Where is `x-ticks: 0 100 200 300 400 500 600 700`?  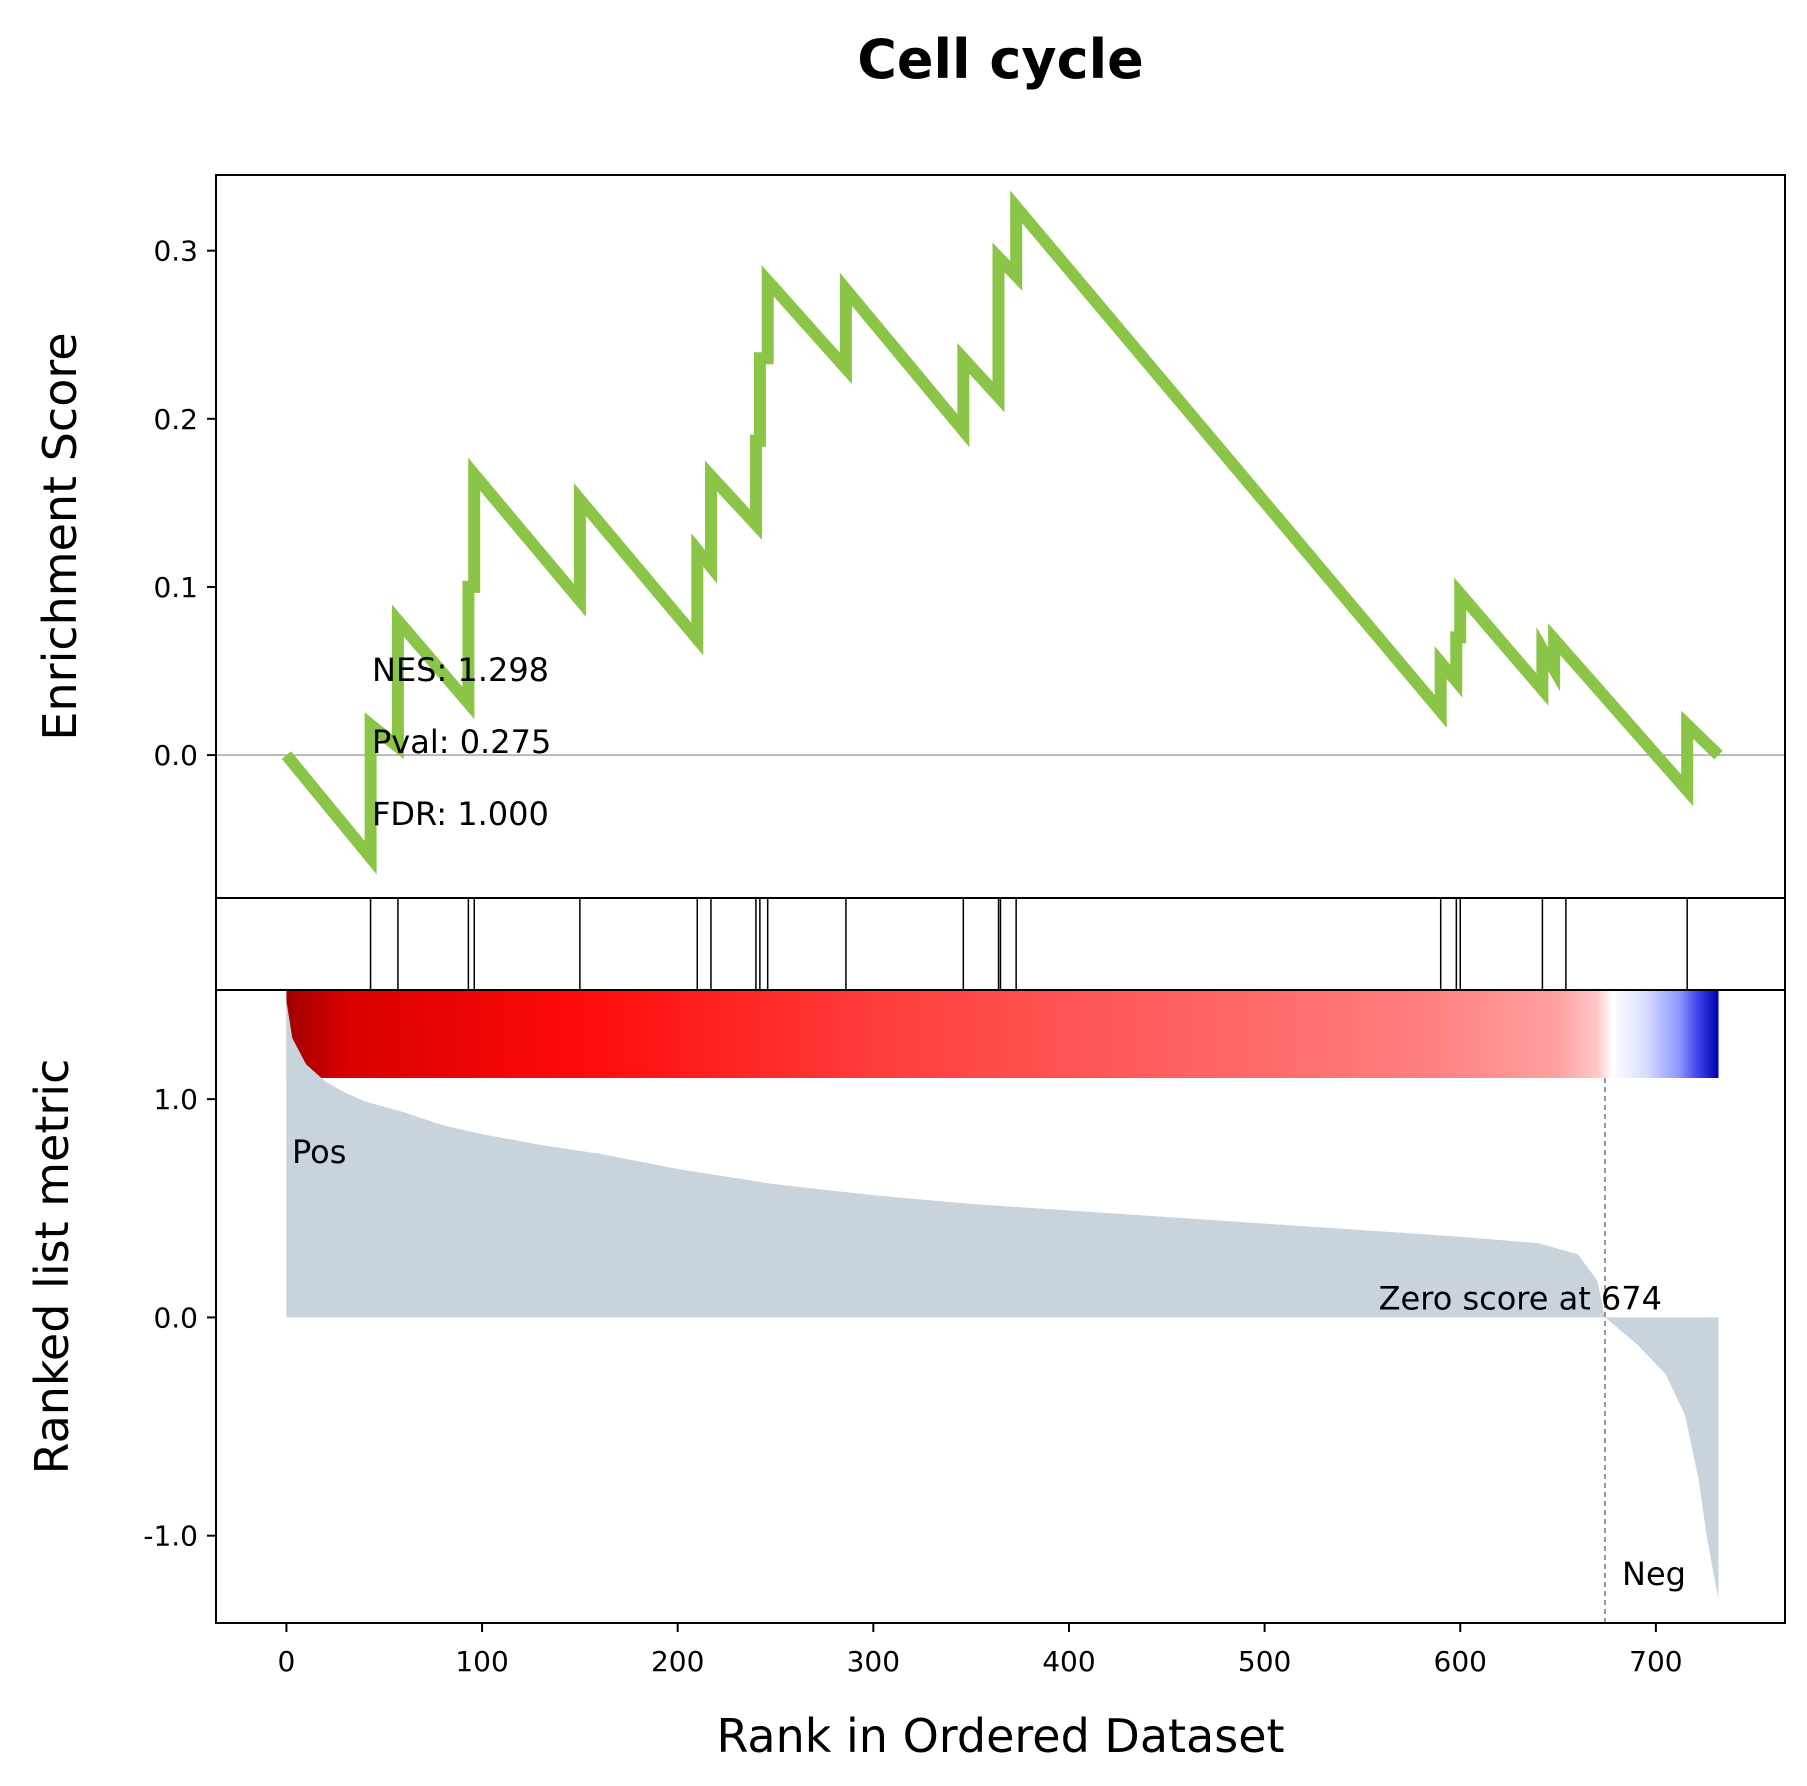 x-ticks: 0 100 200 300 400 500 600 700 is located at coordinates (980, 1650).